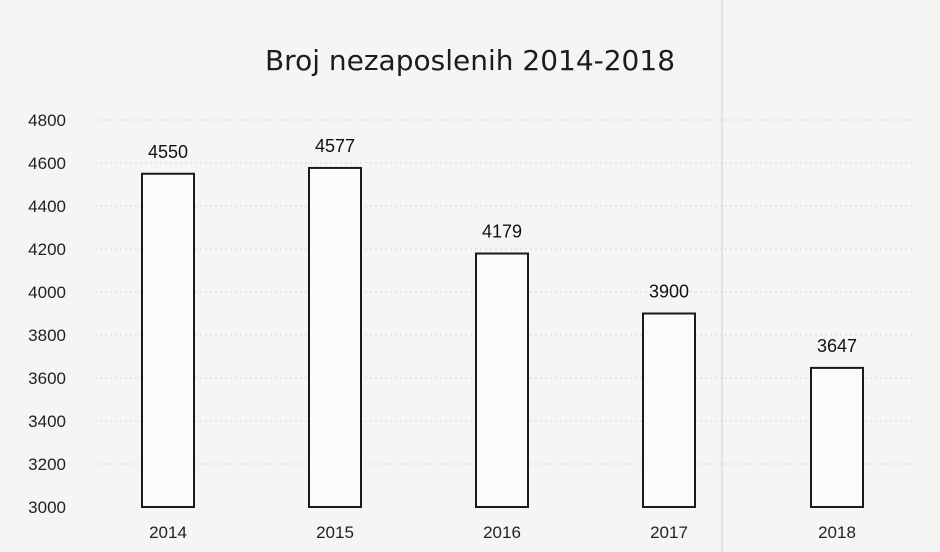 The image size is (940, 552). I want to click on chart-title: Broj nezaposlenih 2014-2018, so click(470, 60).